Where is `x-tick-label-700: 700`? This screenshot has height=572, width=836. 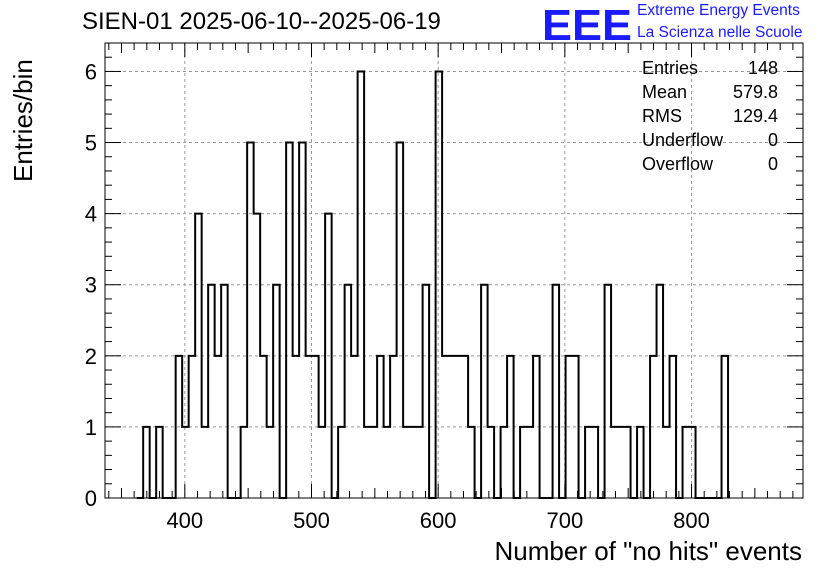 x-tick-label-700: 700 is located at coordinates (564, 520).